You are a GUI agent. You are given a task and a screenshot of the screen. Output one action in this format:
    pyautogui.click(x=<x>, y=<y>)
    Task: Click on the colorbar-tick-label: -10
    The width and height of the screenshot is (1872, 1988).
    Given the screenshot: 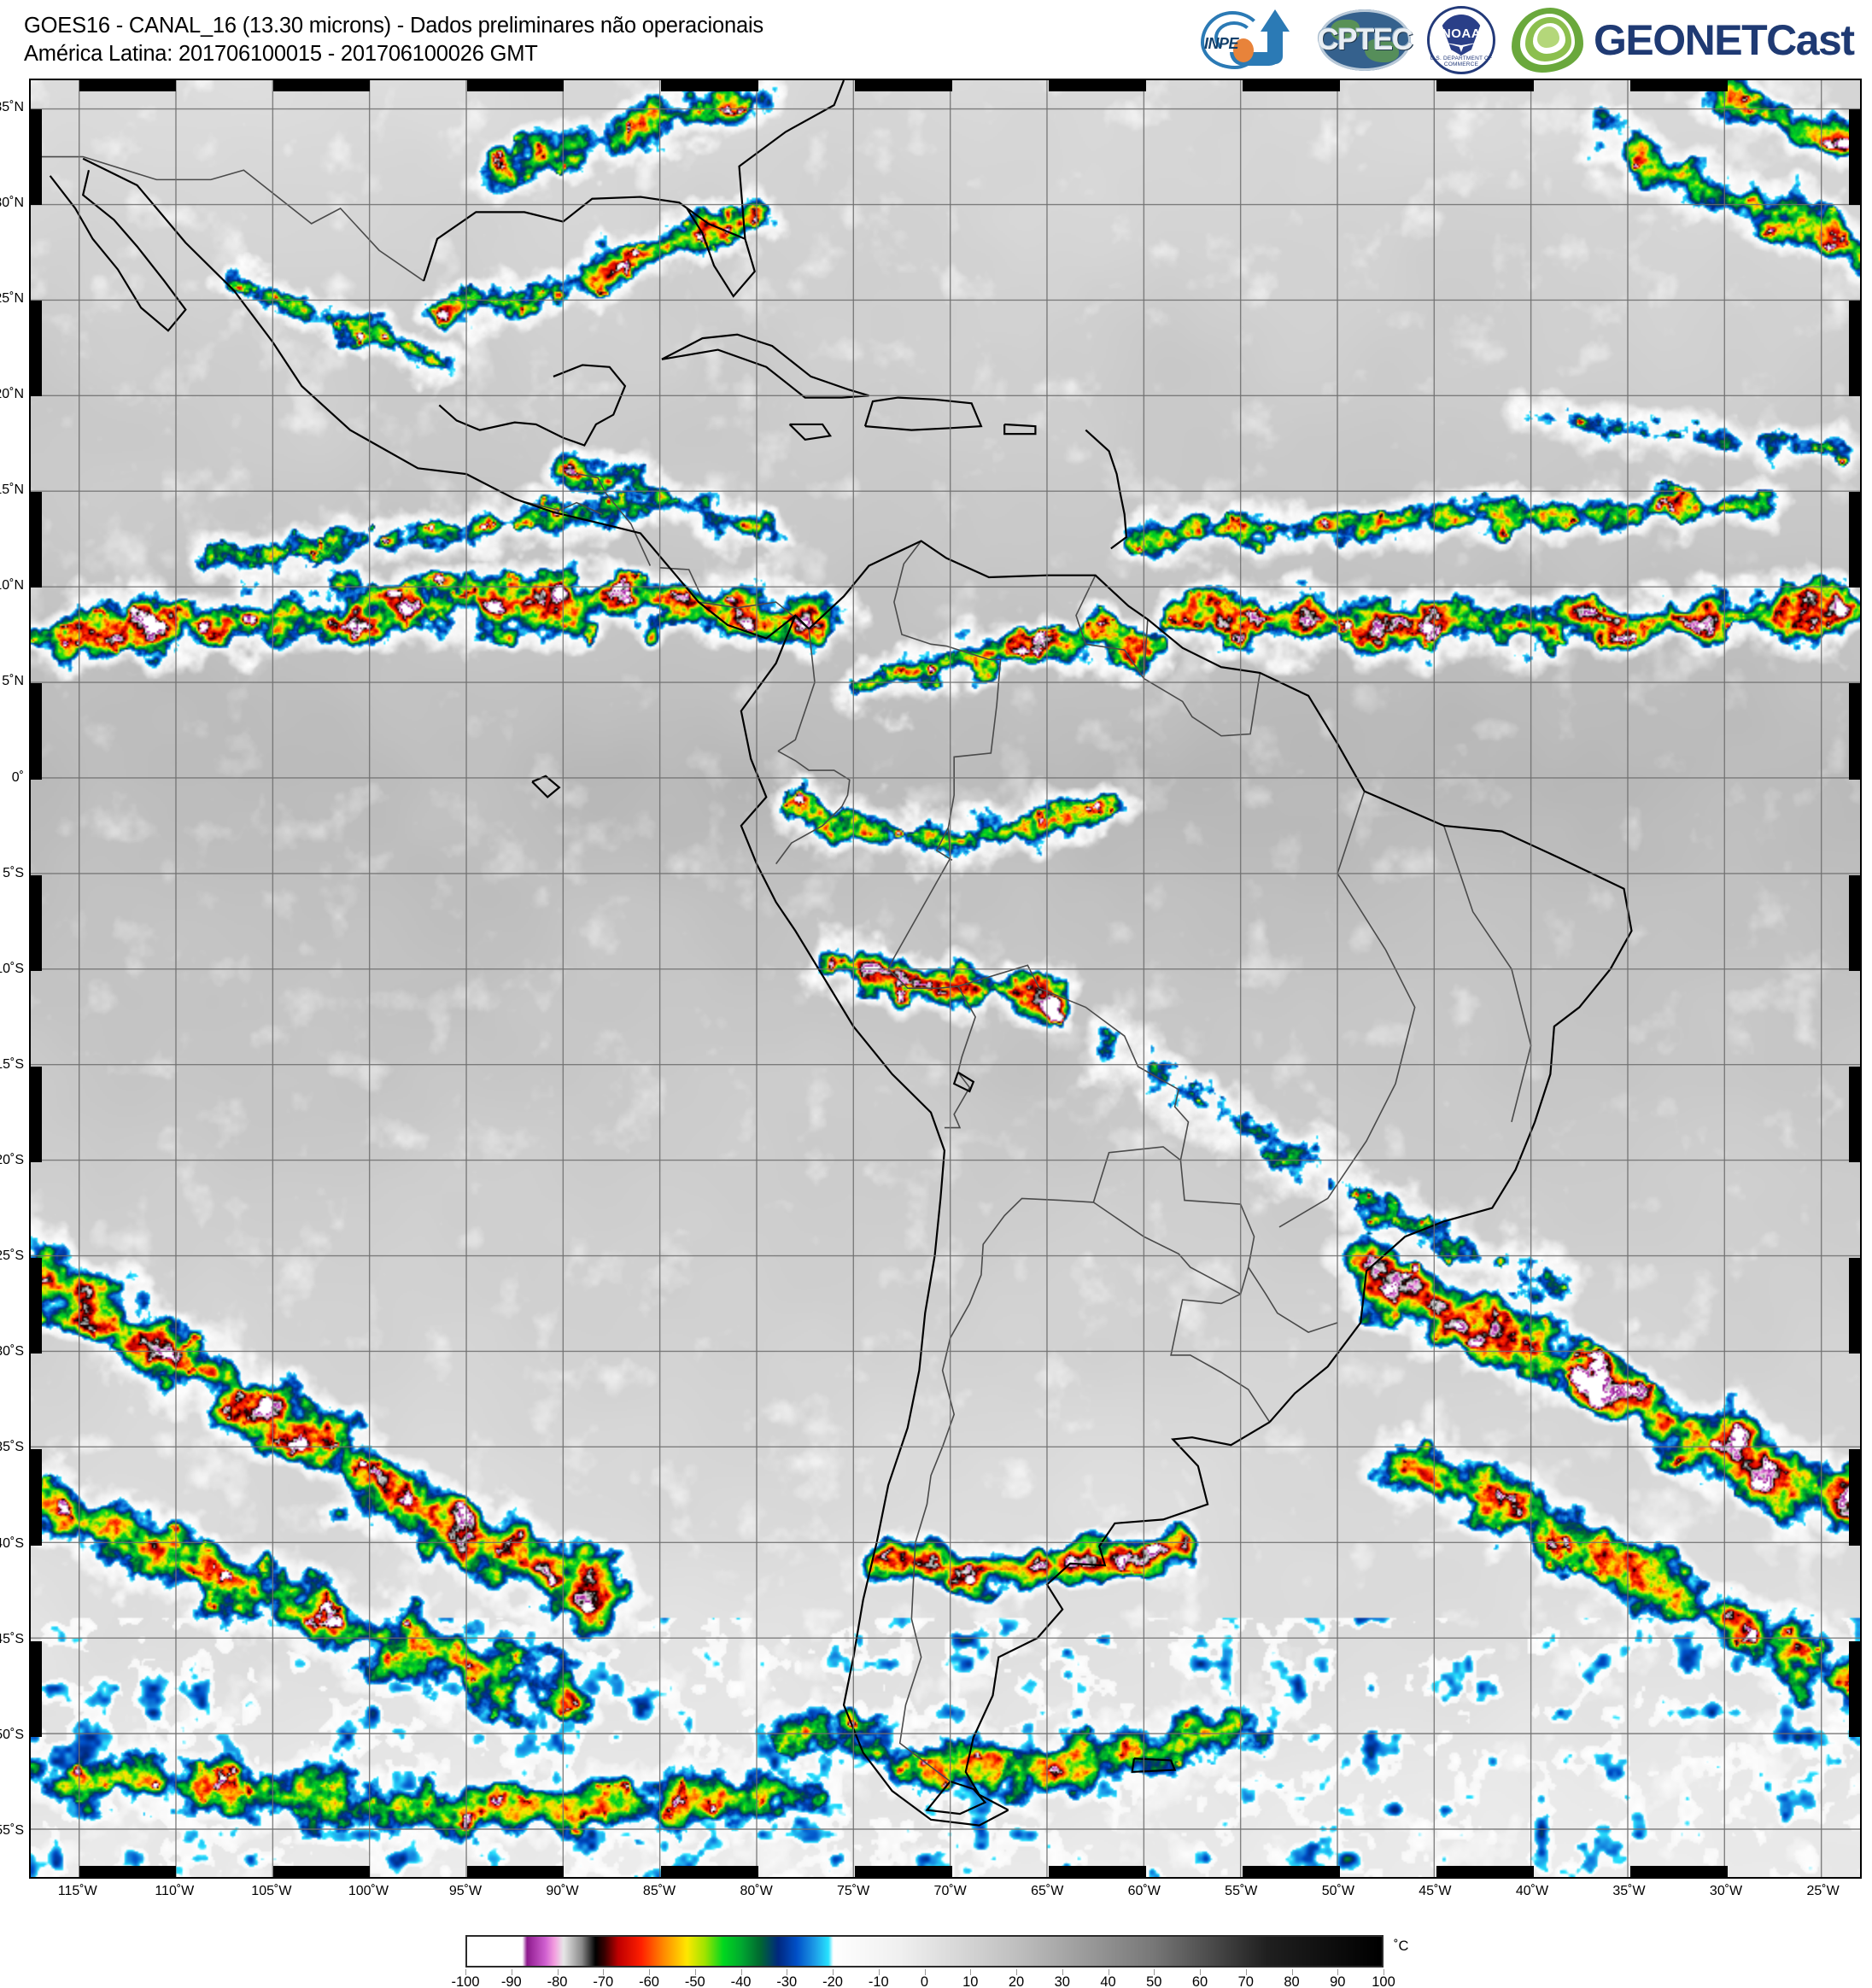 What is the action you would take?
    pyautogui.click(x=878, y=1981)
    